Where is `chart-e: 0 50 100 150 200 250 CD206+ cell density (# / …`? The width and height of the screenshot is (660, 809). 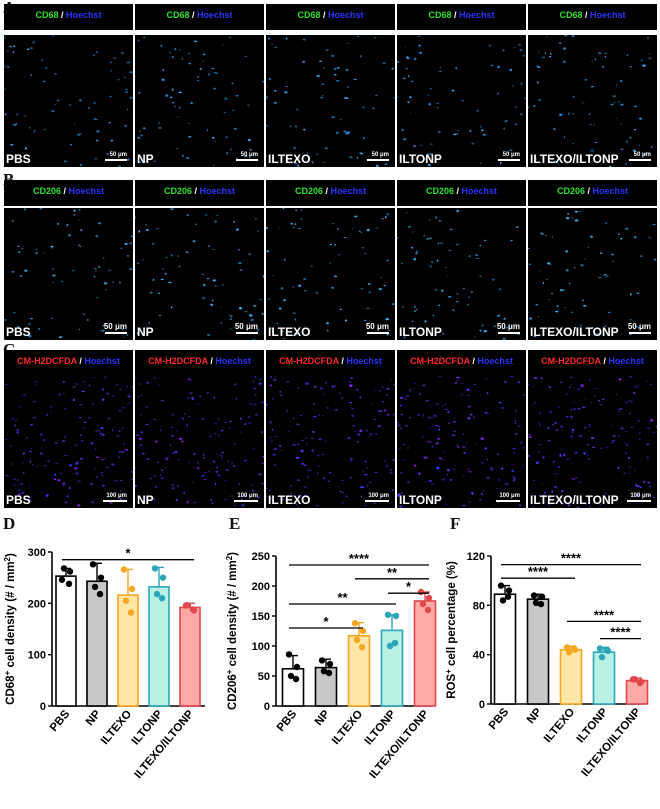 chart-e: 0 50 100 150 200 250 CD206+ cell density (# / … is located at coordinates (331, 666).